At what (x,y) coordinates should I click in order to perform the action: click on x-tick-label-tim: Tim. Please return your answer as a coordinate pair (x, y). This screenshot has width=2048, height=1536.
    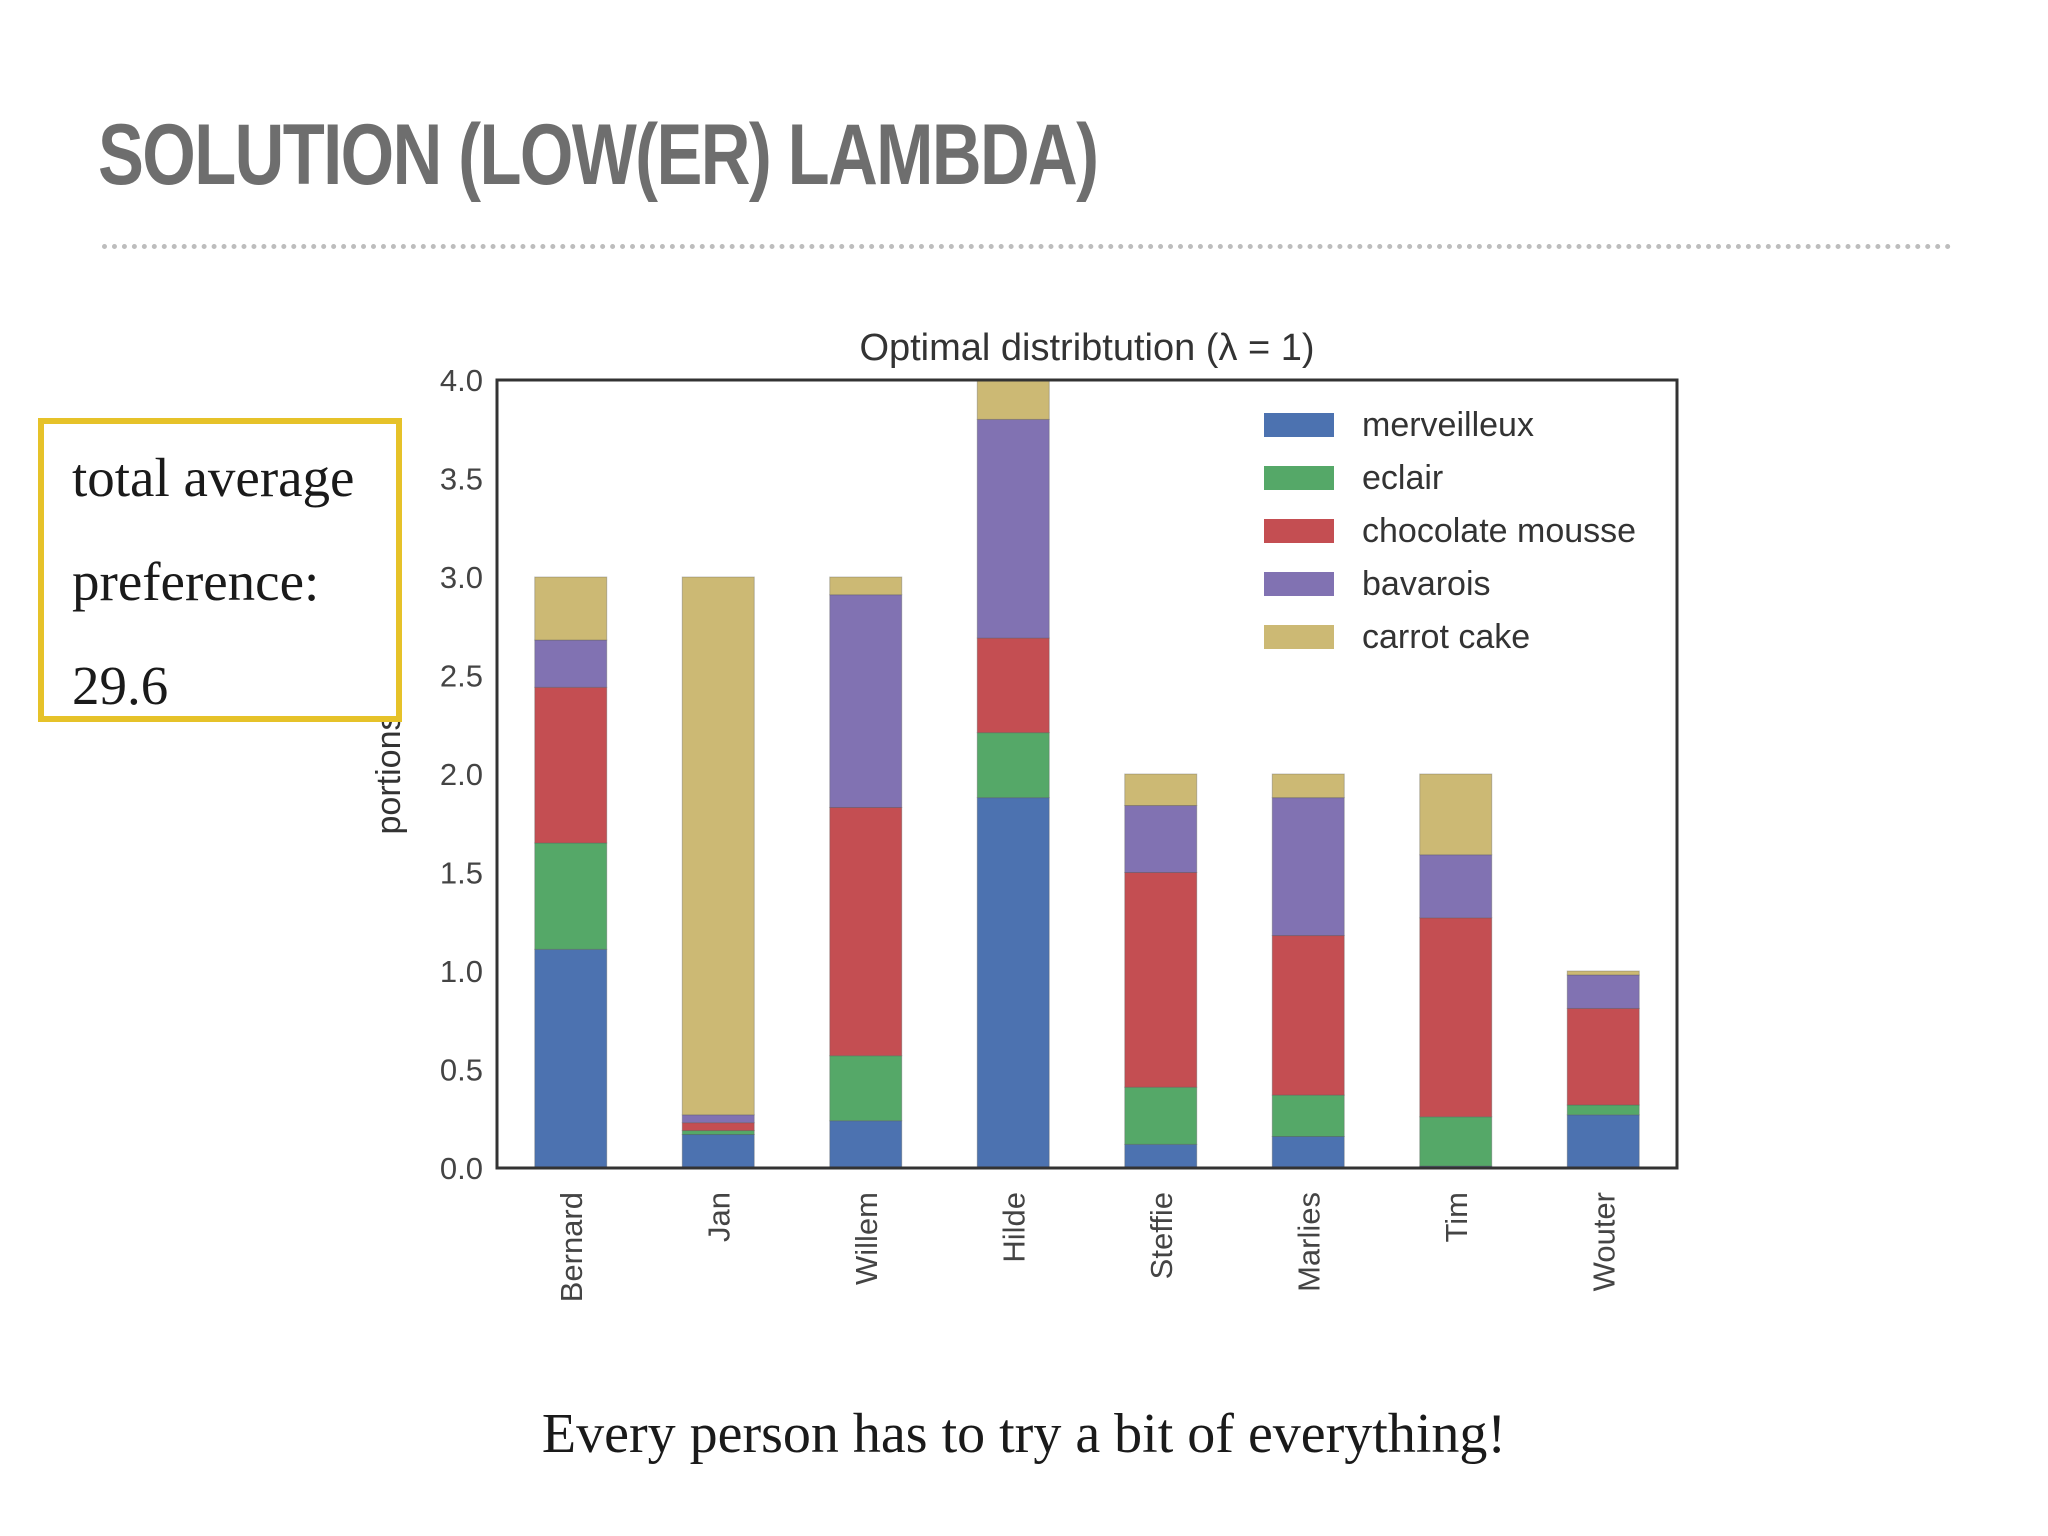
    Looking at the image, I should click on (1456, 1217).